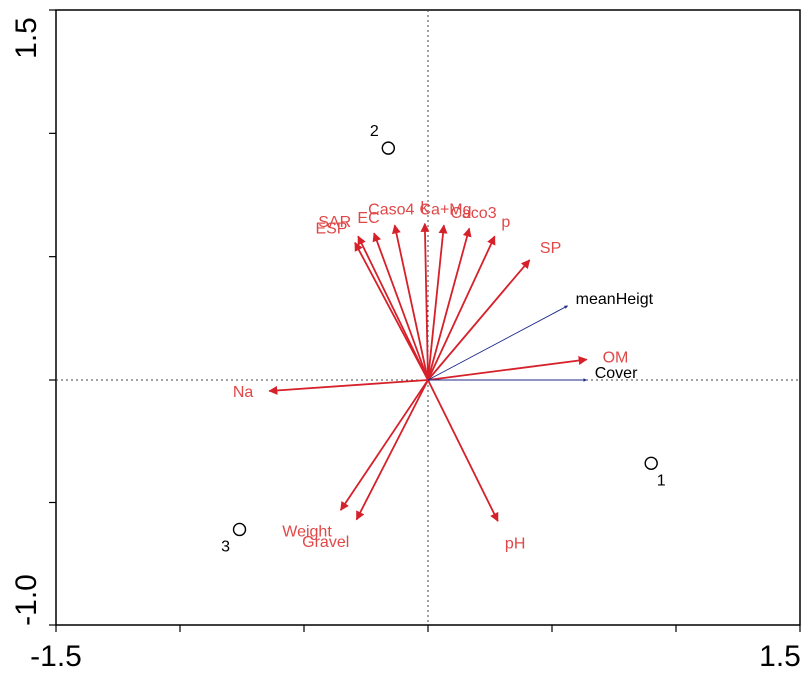 The width and height of the screenshot is (804, 675). I want to click on env-vector-label-esp: ESP, so click(331, 229).